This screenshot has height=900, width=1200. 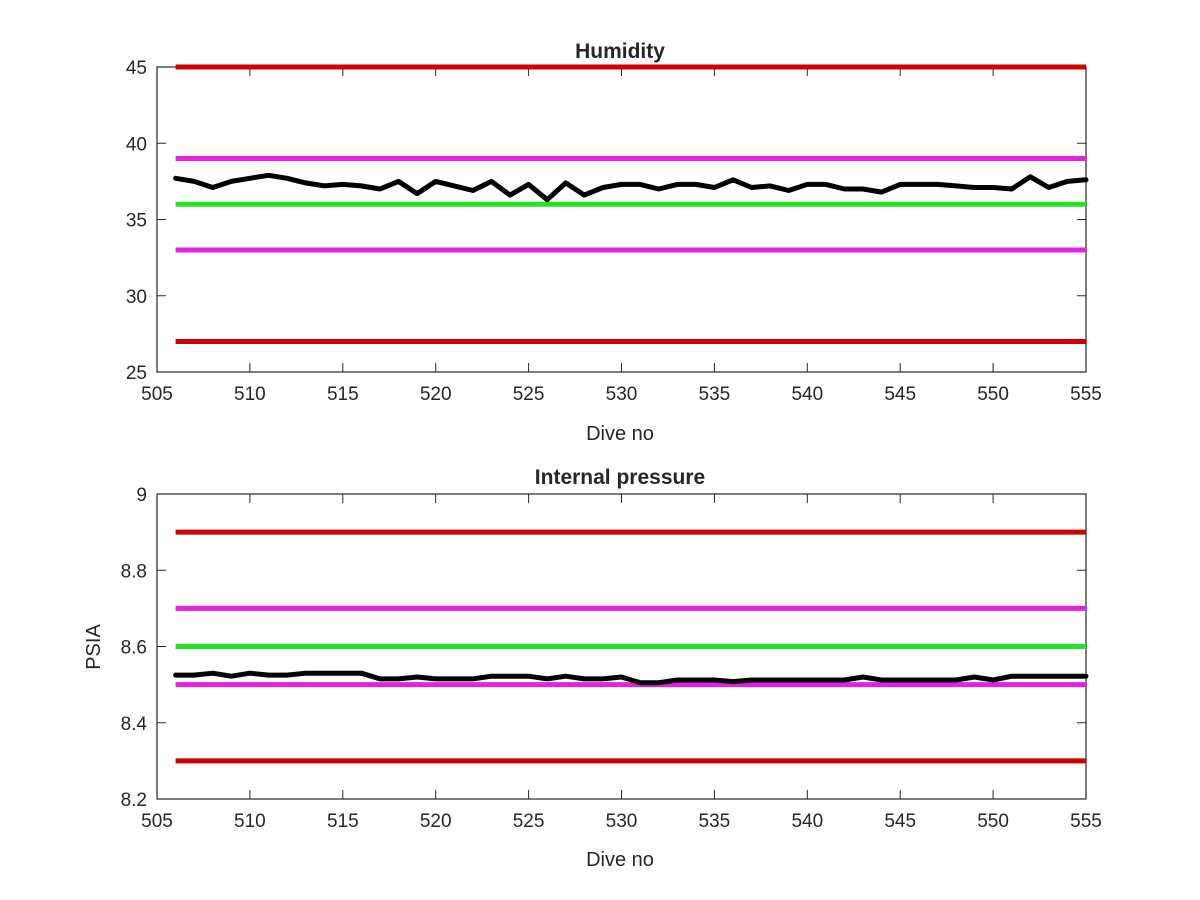 I want to click on internal-pressure-y-tick-label: 8.2, so click(x=134, y=800).